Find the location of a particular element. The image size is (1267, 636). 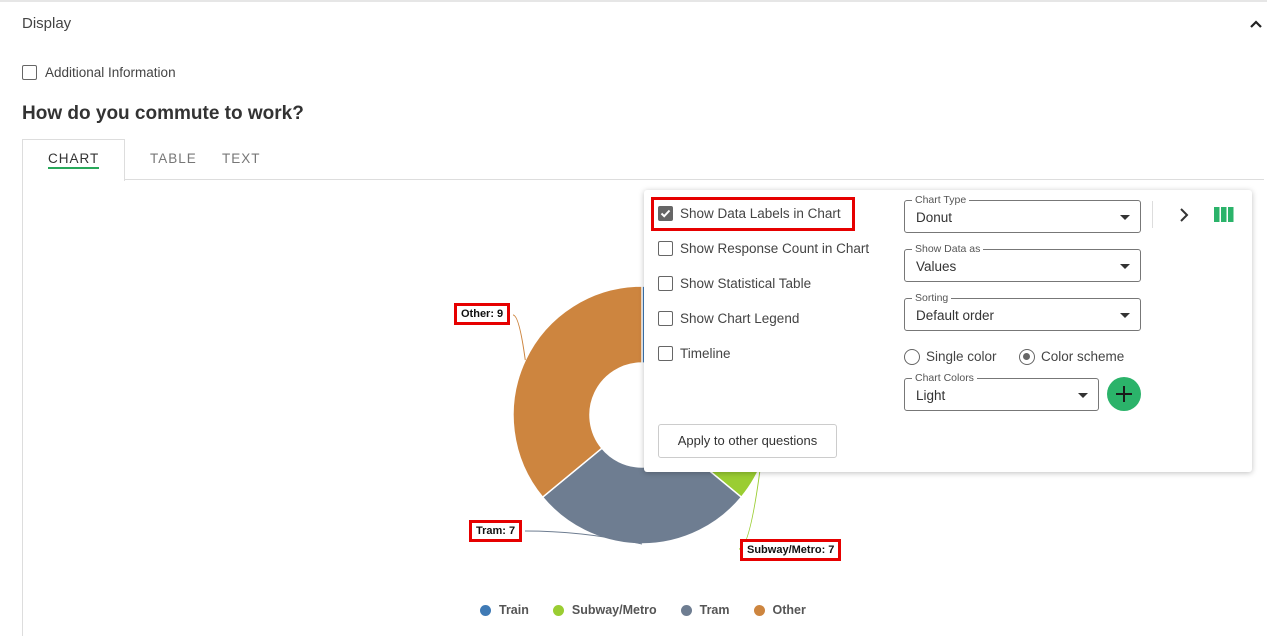

chart-colors-caption: Chart Colors is located at coordinates (944, 378).